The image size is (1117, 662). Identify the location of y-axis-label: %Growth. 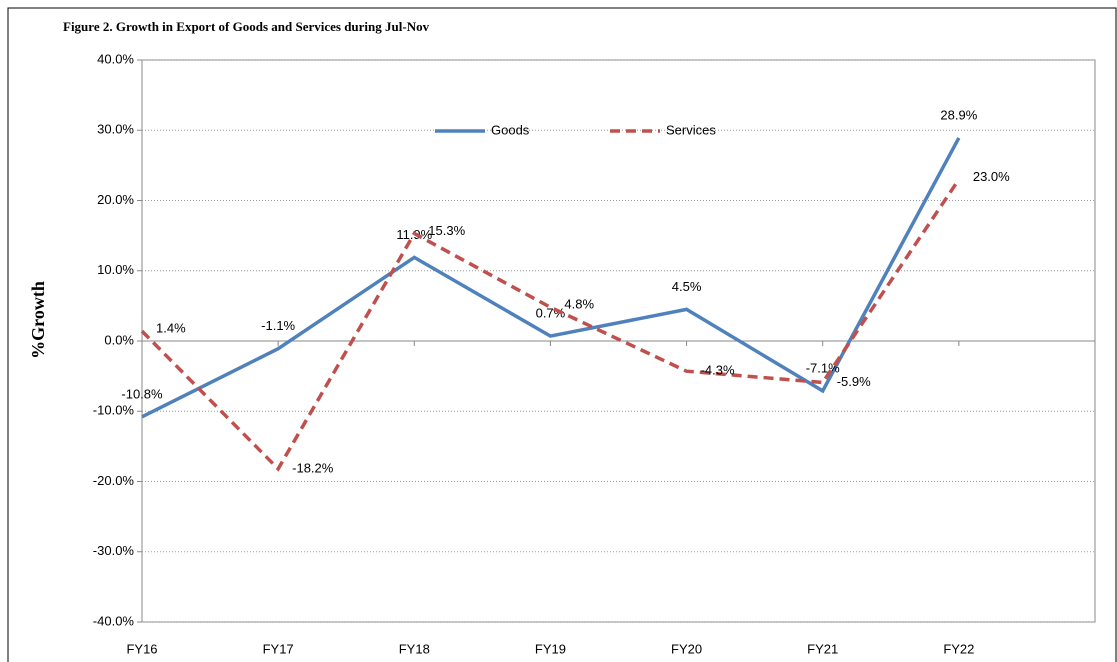
(38, 320).